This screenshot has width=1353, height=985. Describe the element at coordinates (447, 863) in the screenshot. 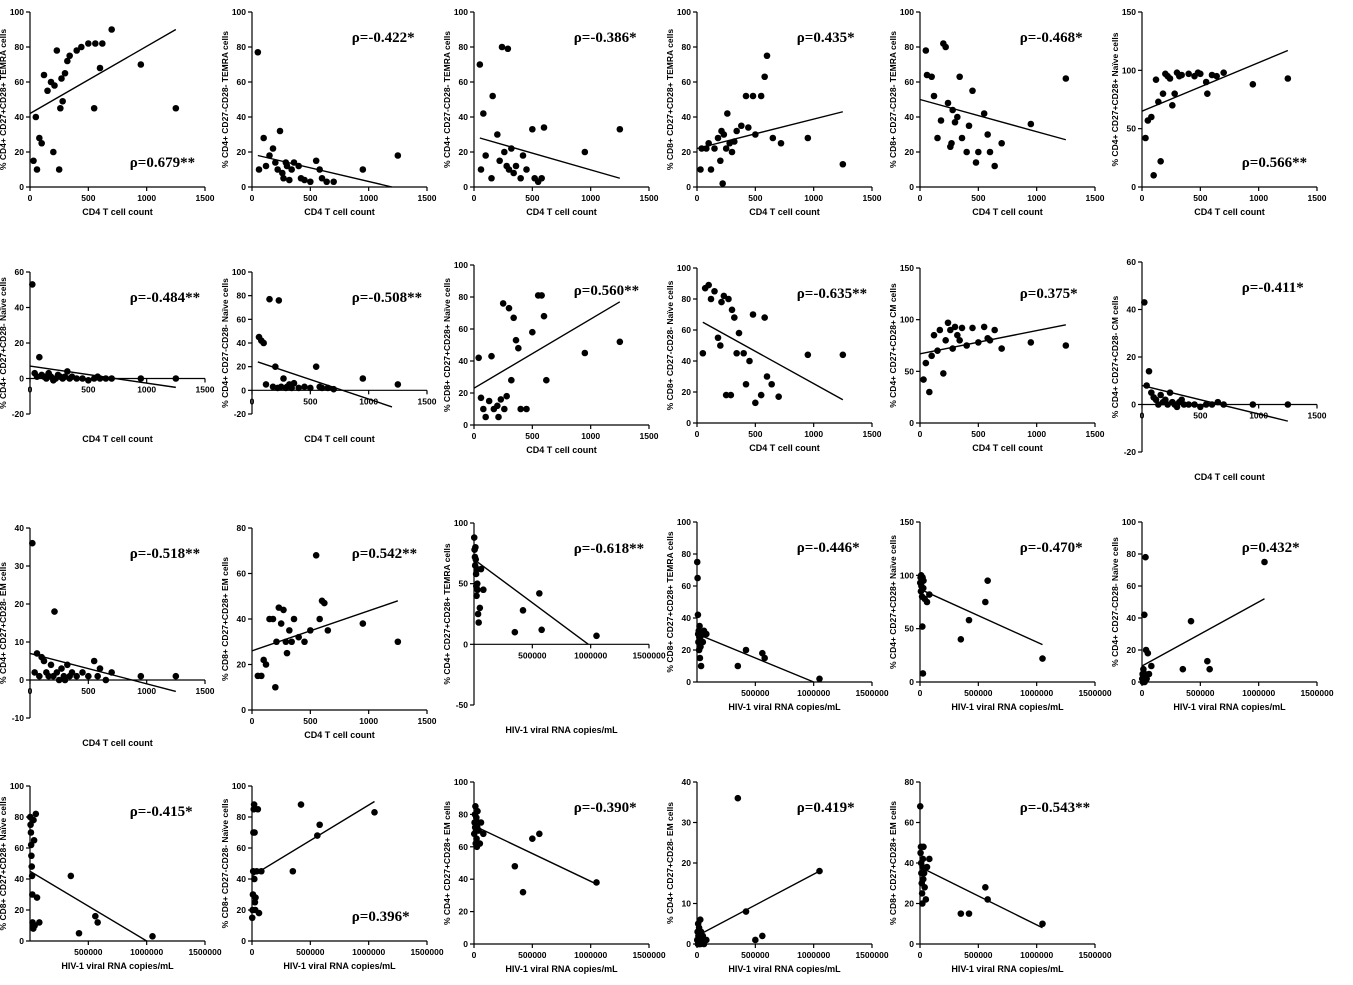

I see `y-axis-label: % CD4+ CD27+CD28+ EM cells` at that location.